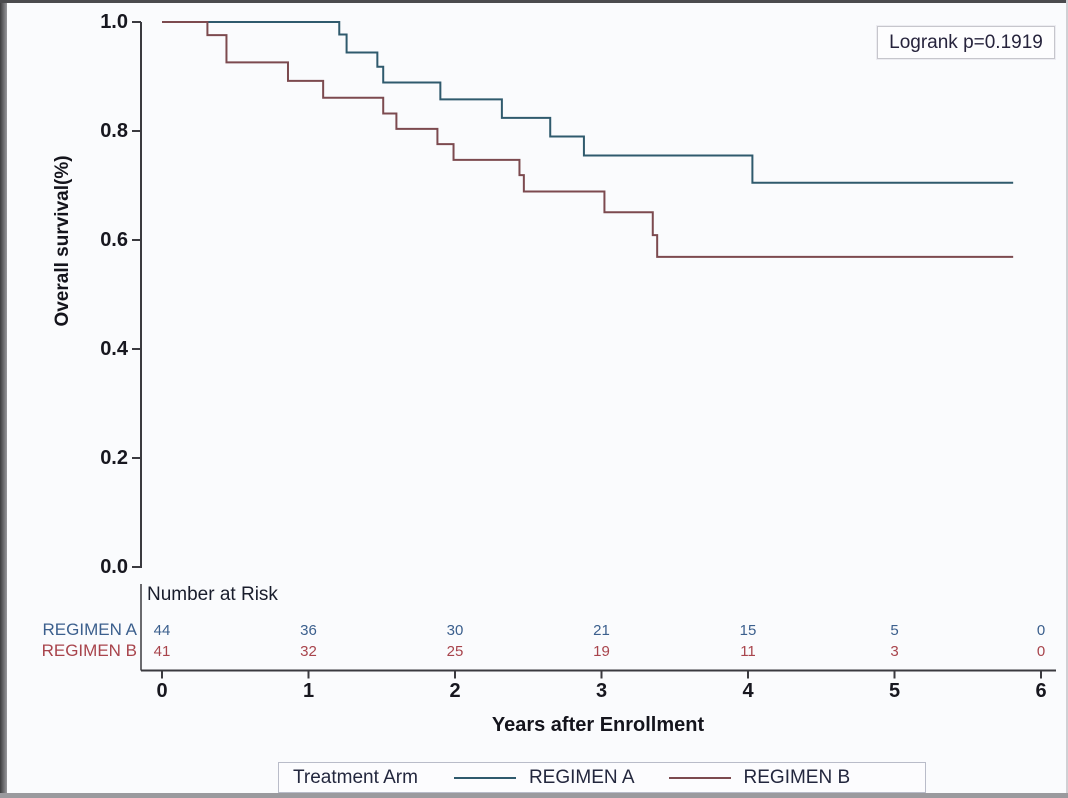 The height and width of the screenshot is (798, 1068). Describe the element at coordinates (308, 630) in the screenshot. I see `risk-value: 36` at that location.